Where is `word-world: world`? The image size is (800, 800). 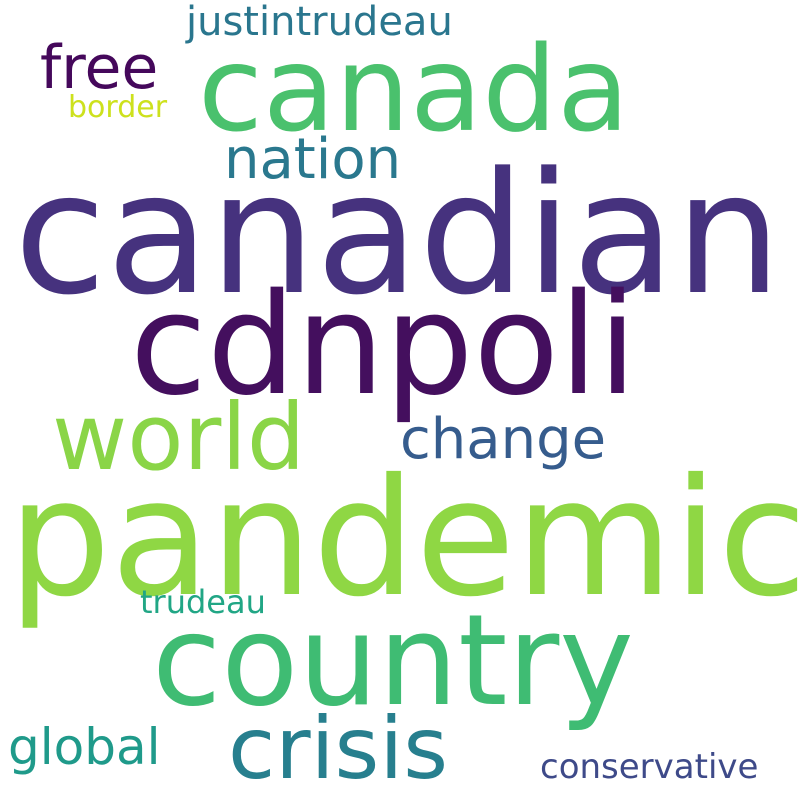 word-world: world is located at coordinates (179, 437).